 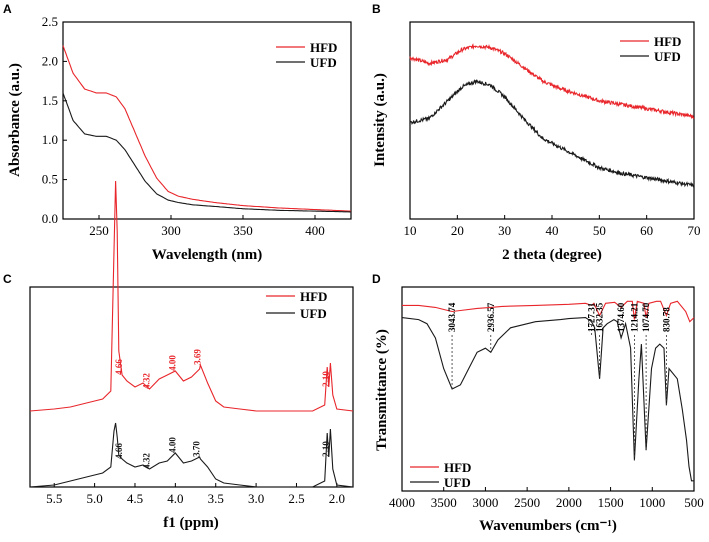 I want to click on legend-hfd-label-d: HFD, so click(x=457, y=467).